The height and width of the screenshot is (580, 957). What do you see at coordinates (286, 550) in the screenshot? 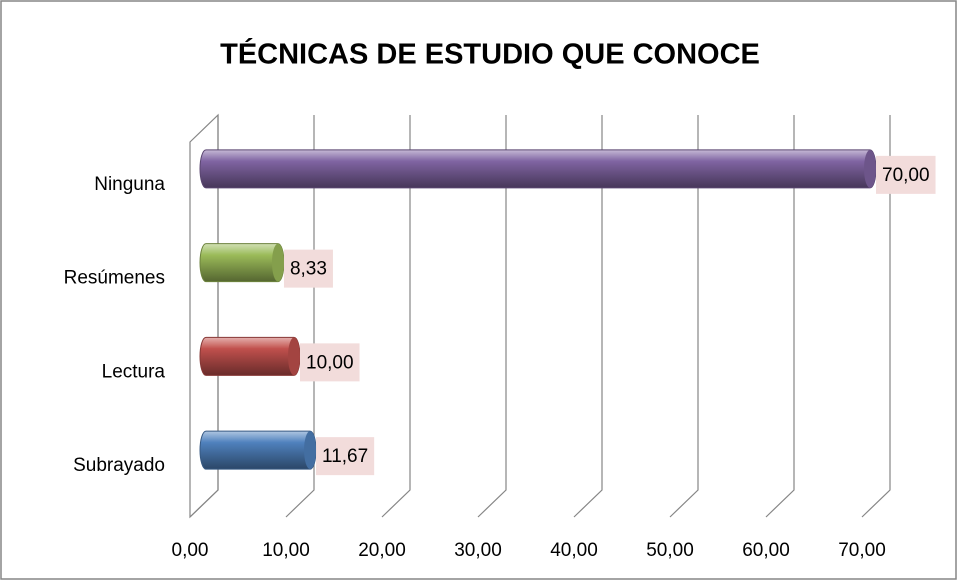
I see `x-tick-label: 10,00` at bounding box center [286, 550].